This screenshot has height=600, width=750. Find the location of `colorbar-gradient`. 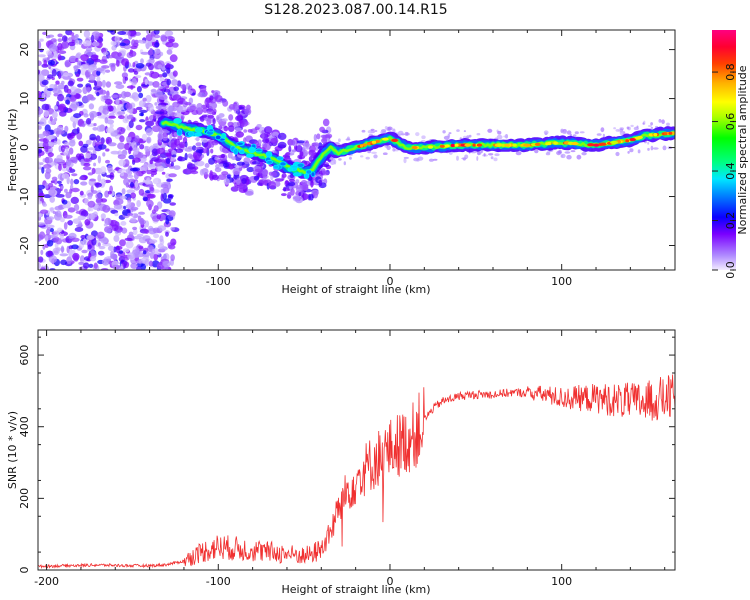

colorbar-gradient is located at coordinates (724, 150).